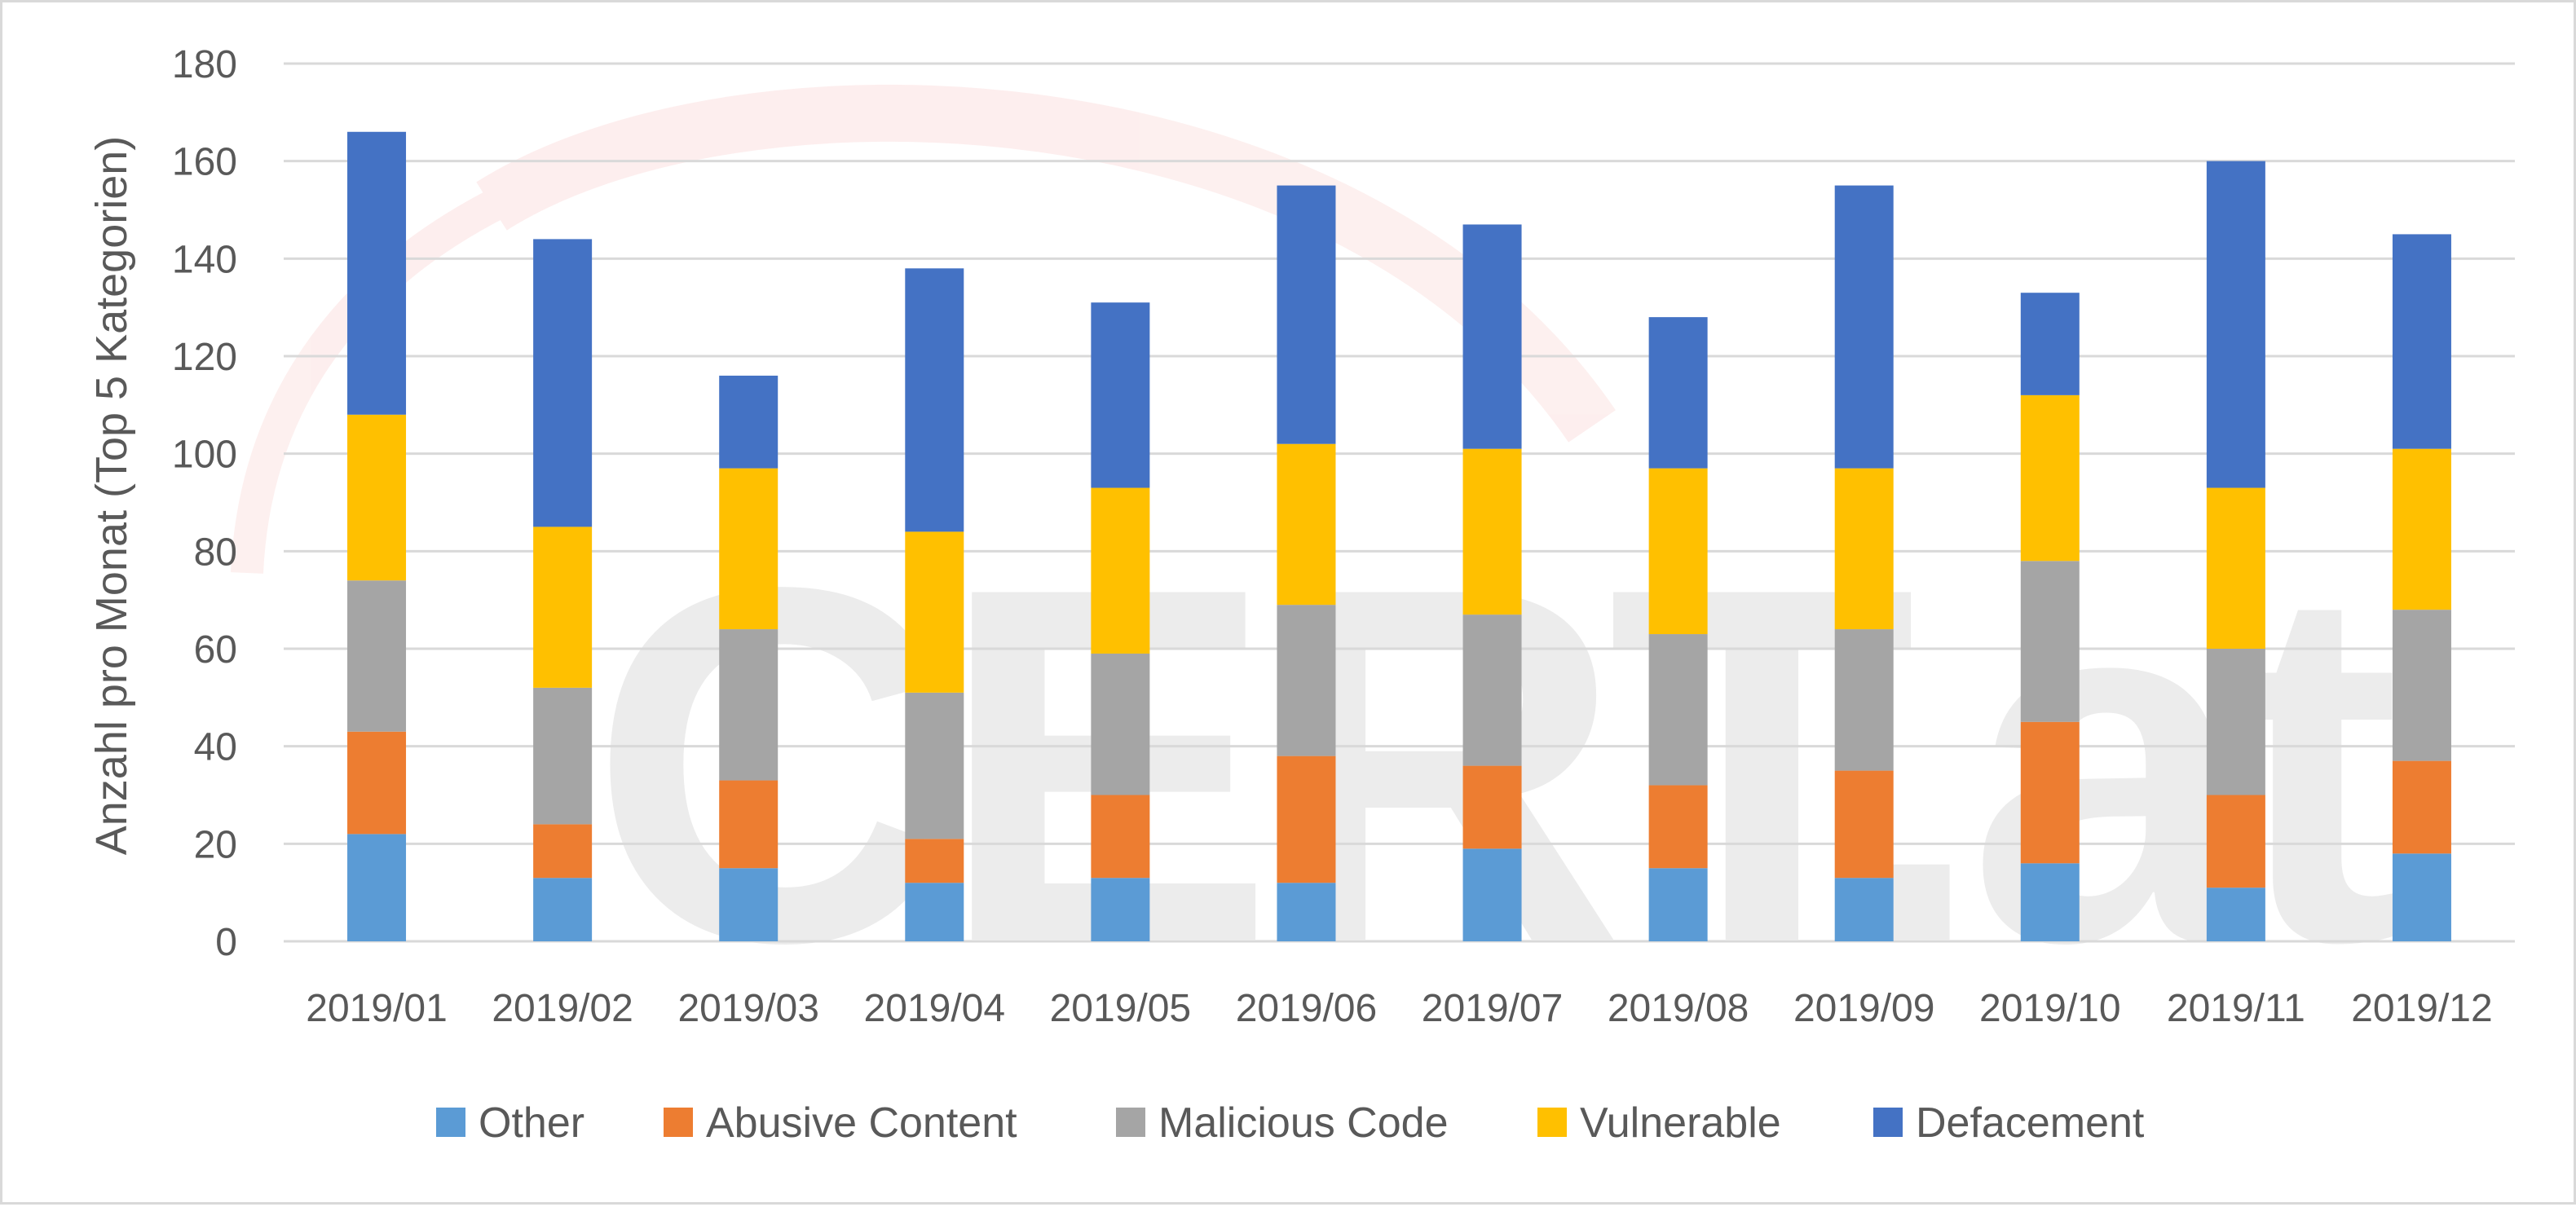 This screenshot has height=1207, width=2576. I want to click on y-tick-label: 140, so click(204, 259).